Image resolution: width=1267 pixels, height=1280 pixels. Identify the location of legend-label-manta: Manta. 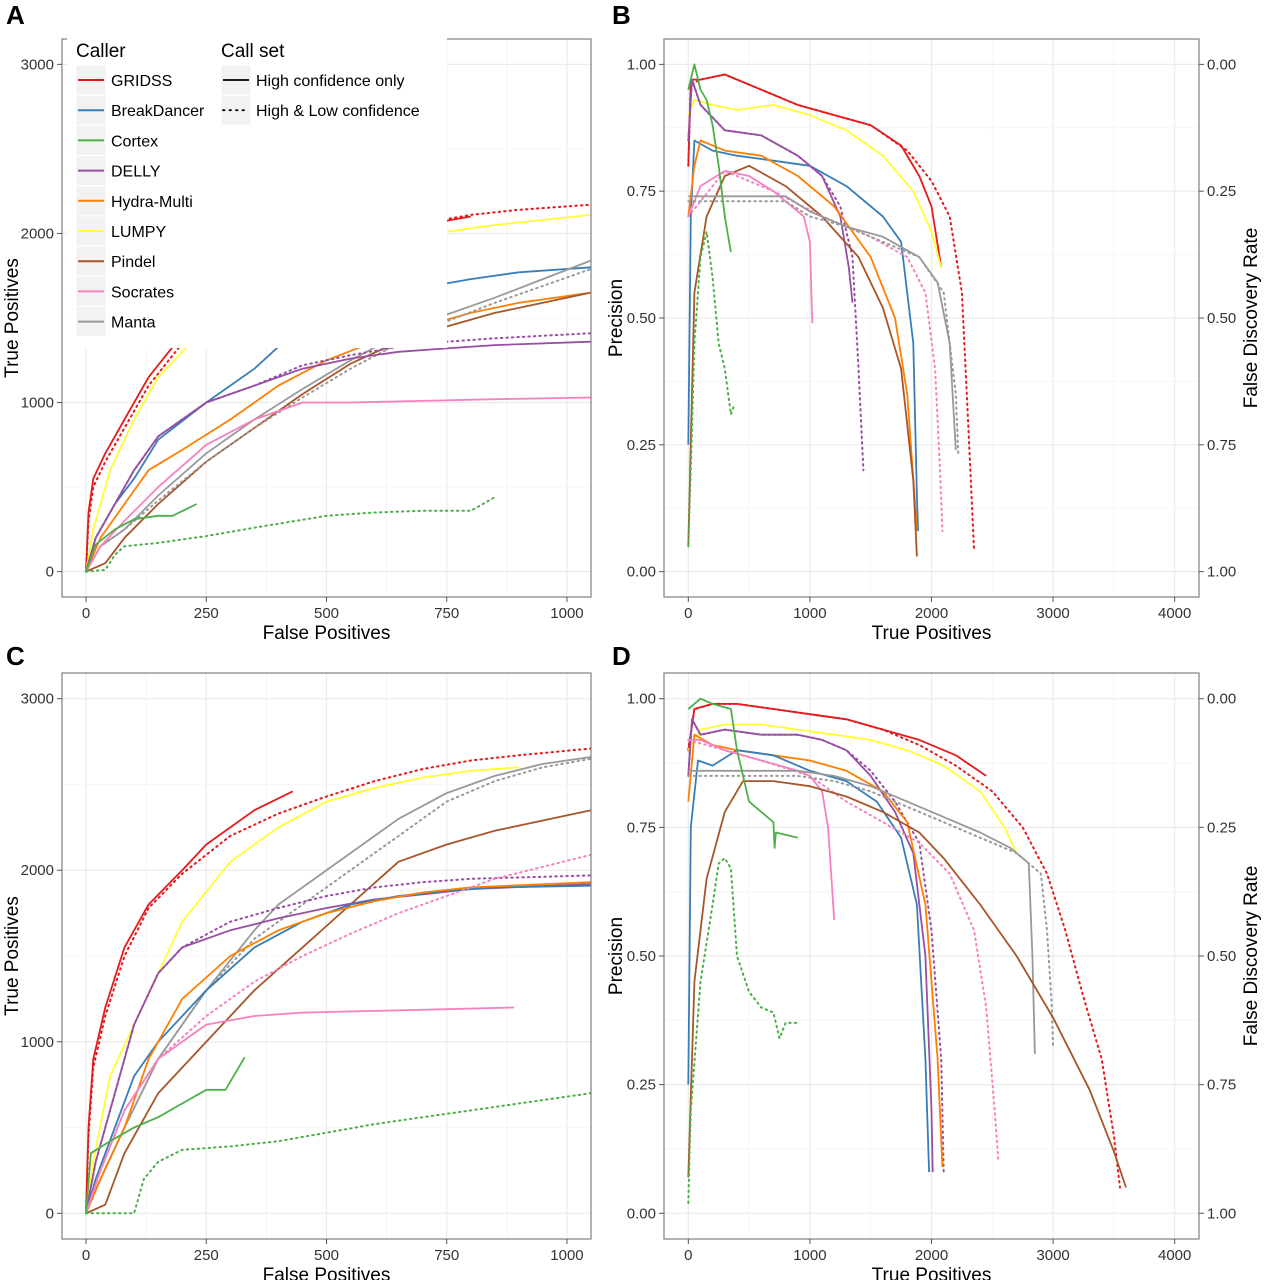
(133, 323).